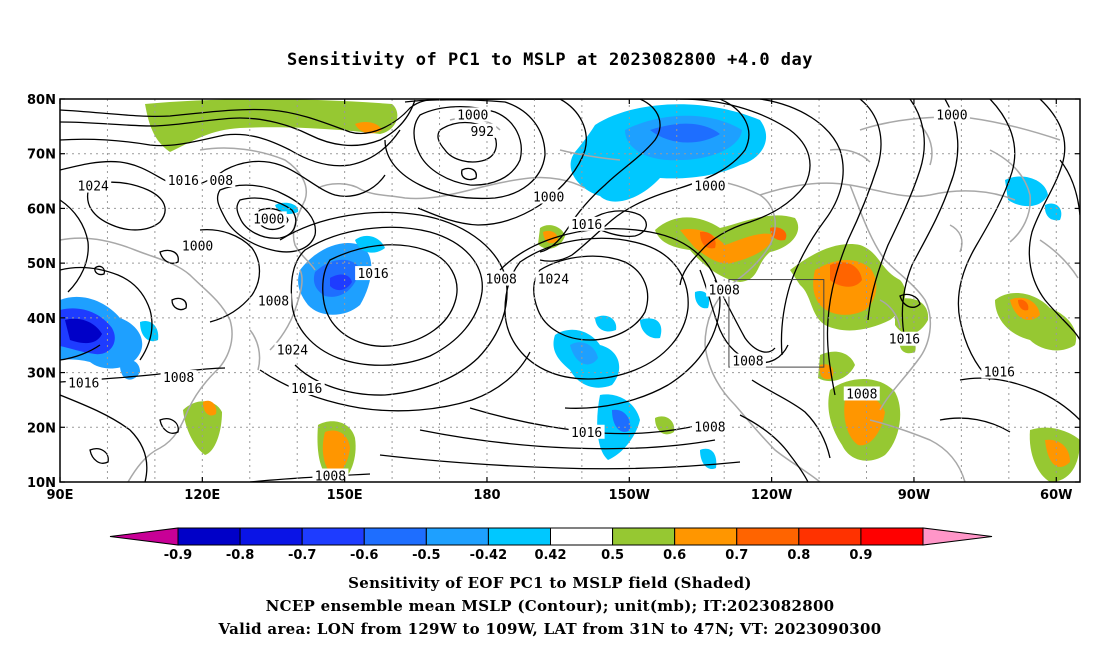  Describe the element at coordinates (60, 495) in the screenshot. I see `lon-tick-label: 90E` at that location.